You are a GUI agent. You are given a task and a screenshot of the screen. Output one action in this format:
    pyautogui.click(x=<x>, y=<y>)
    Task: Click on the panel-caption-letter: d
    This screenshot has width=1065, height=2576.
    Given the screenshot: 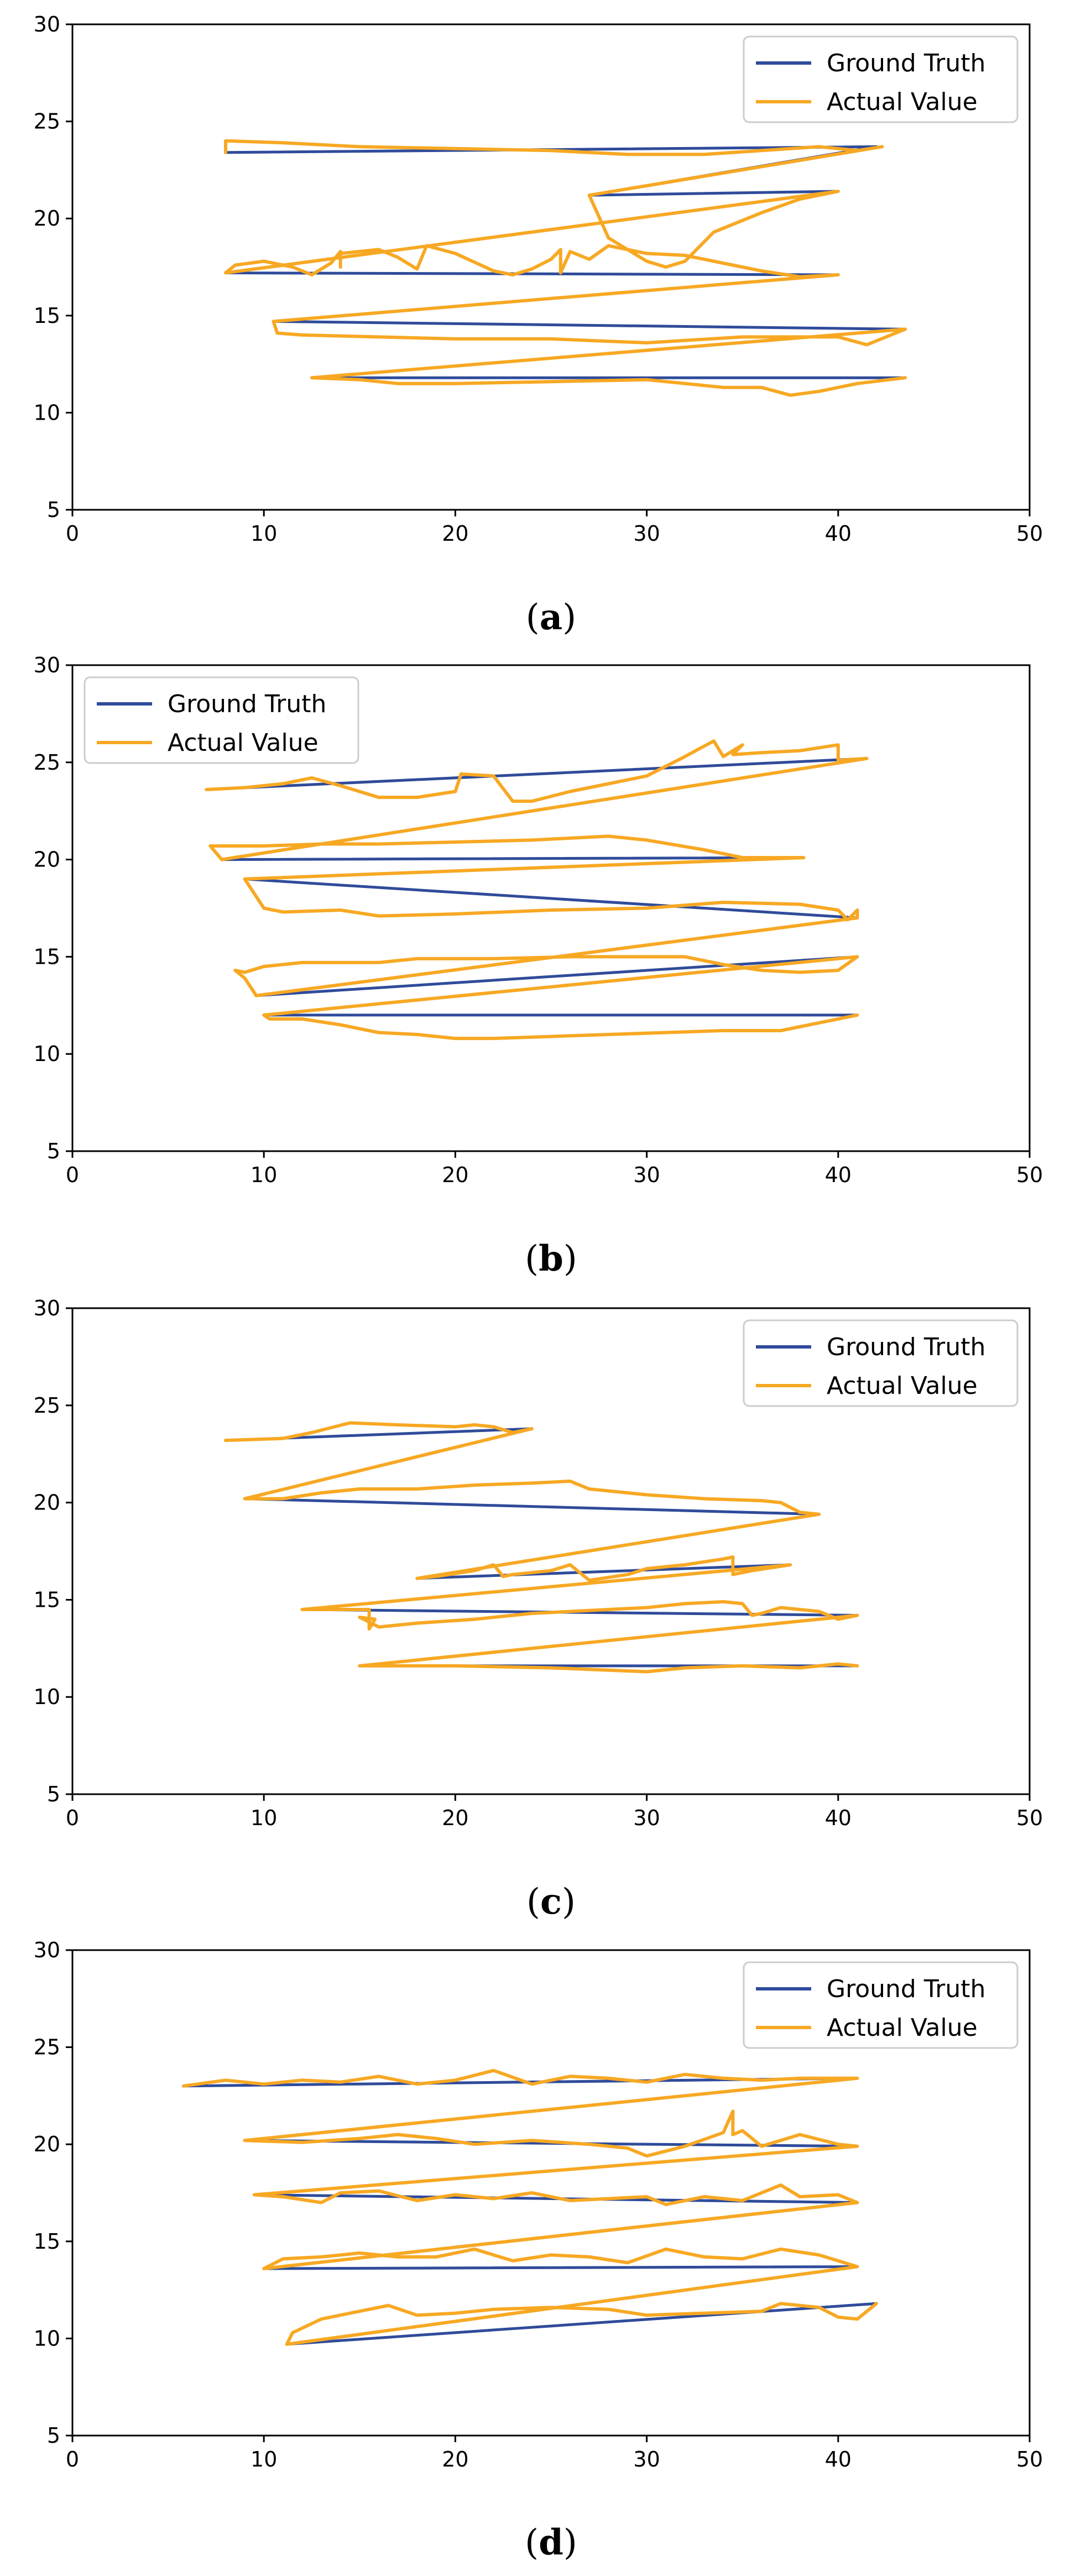 What is the action you would take?
    pyautogui.click(x=551, y=2542)
    